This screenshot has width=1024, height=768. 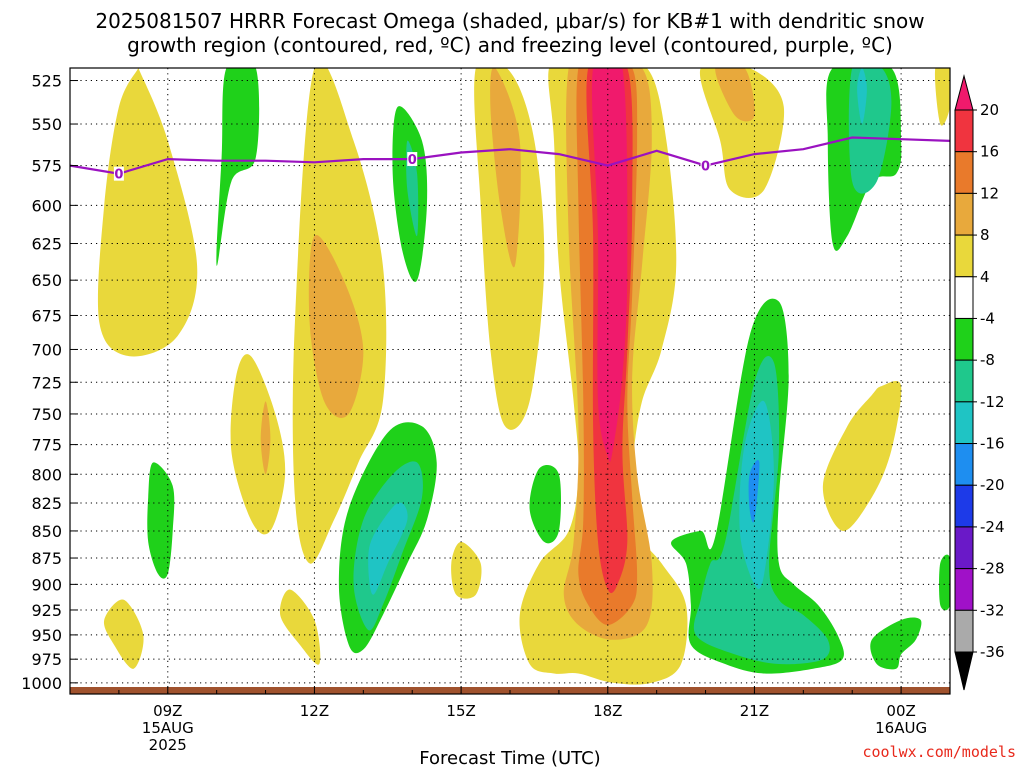 I want to click on ytick-label-900: 900, so click(x=46, y=584).